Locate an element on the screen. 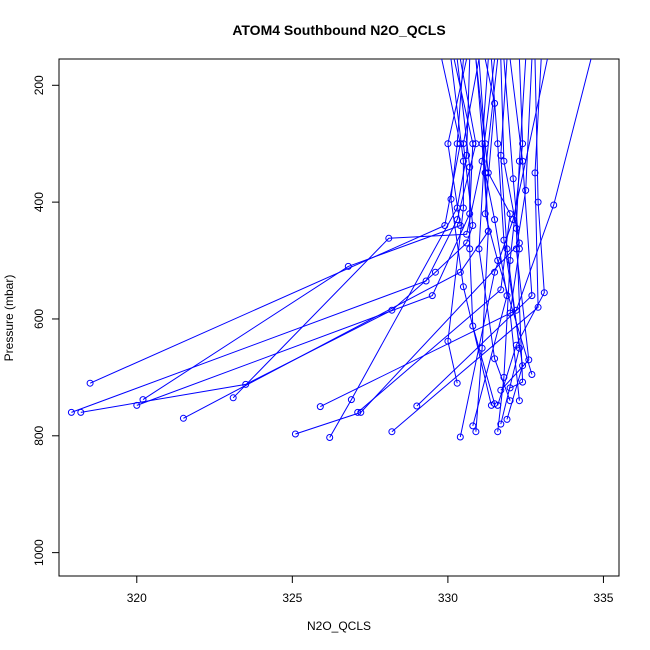  y-tick-label: 200 is located at coordinates (39, 85).